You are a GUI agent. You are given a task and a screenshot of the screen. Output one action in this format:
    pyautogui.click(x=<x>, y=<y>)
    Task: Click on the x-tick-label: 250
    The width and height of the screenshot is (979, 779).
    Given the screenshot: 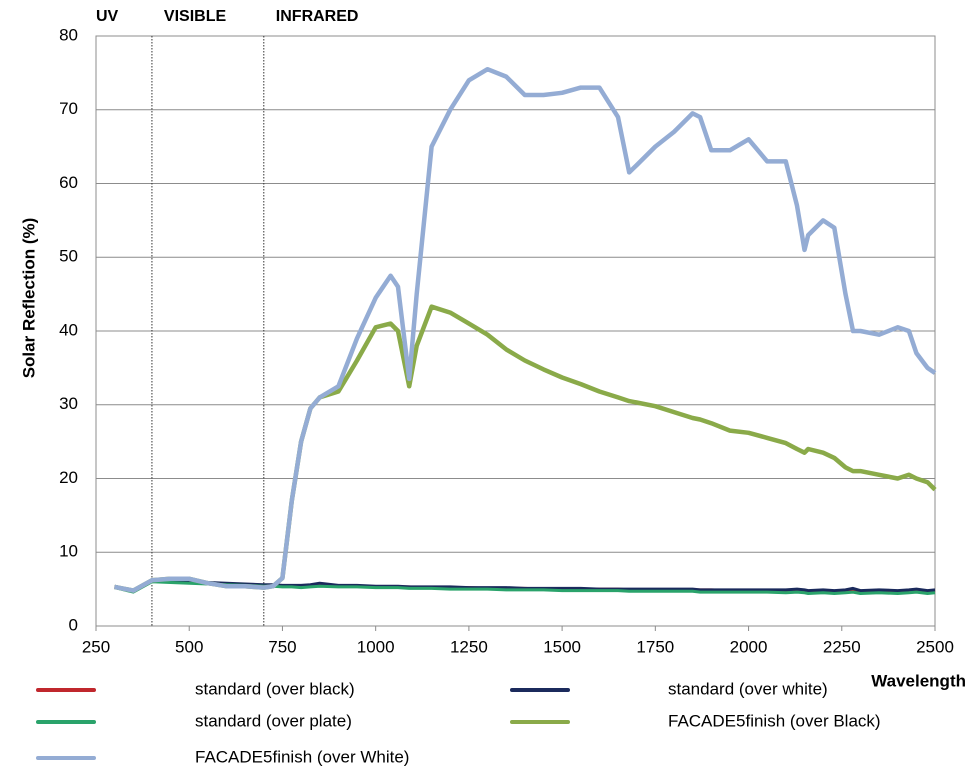 What is the action you would take?
    pyautogui.click(x=96, y=646)
    